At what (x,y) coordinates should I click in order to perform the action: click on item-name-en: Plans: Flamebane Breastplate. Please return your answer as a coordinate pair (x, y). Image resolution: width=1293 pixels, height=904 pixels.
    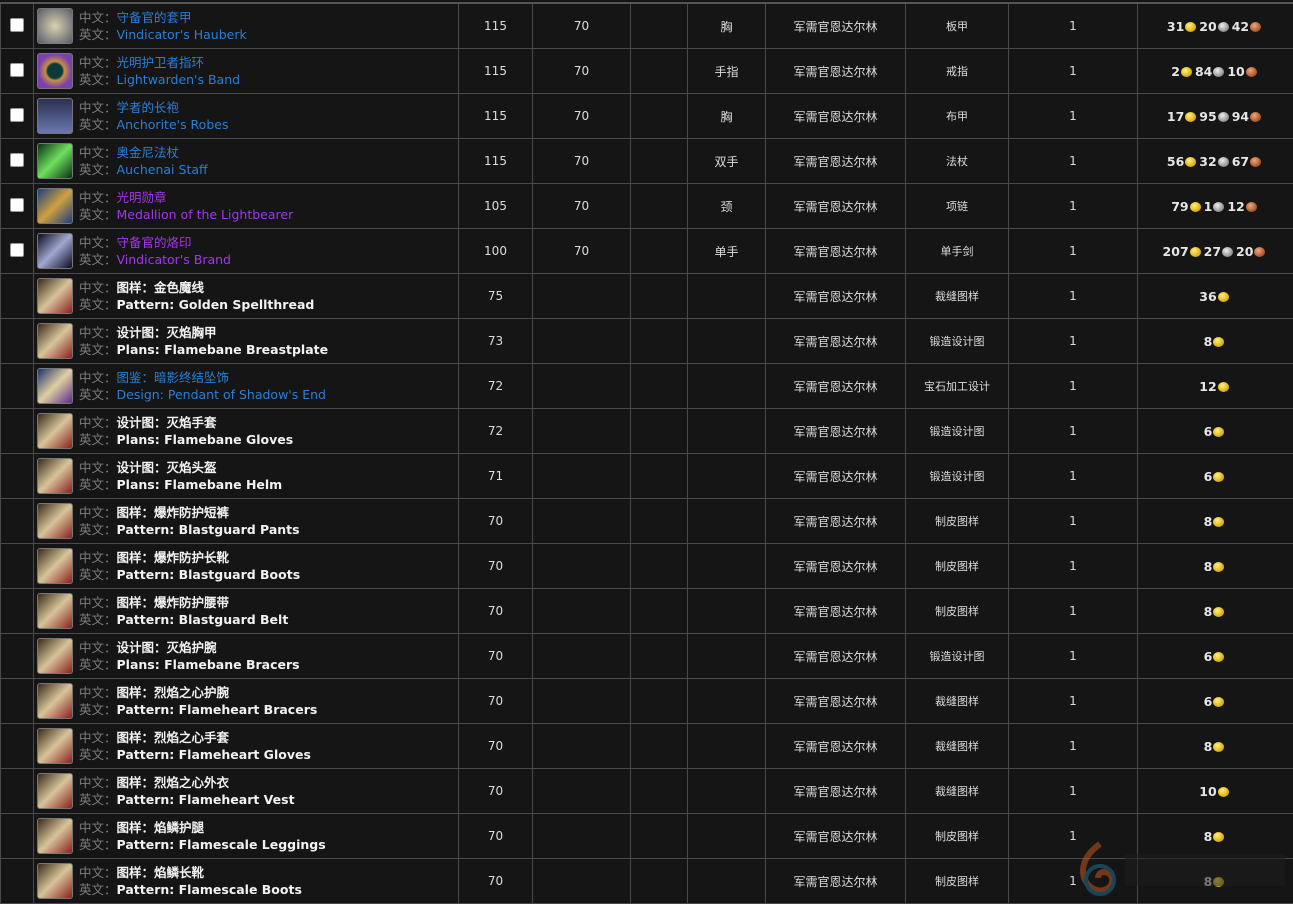
    Looking at the image, I should click on (223, 349).